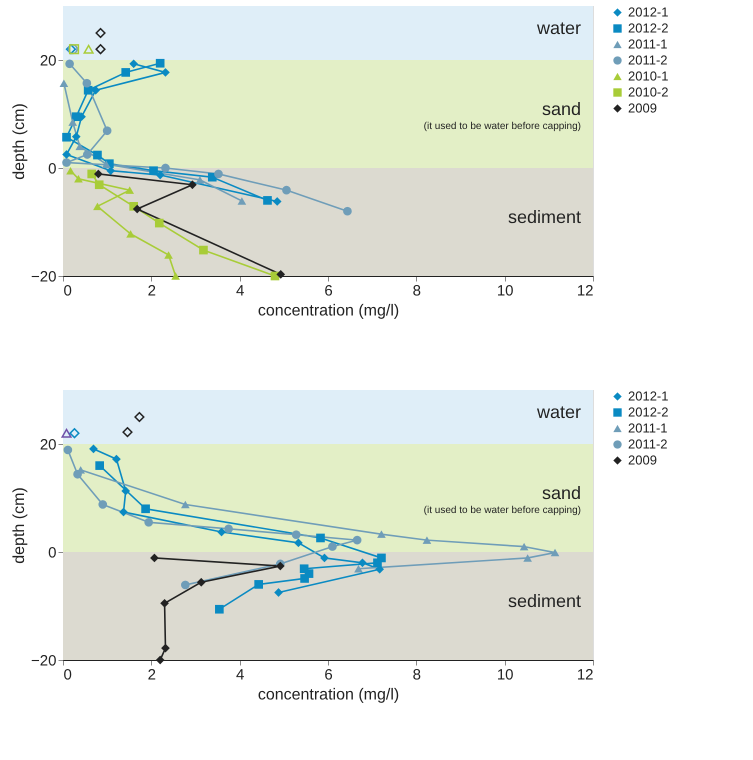  I want to click on x-tick-label: 12, so click(585, 675).